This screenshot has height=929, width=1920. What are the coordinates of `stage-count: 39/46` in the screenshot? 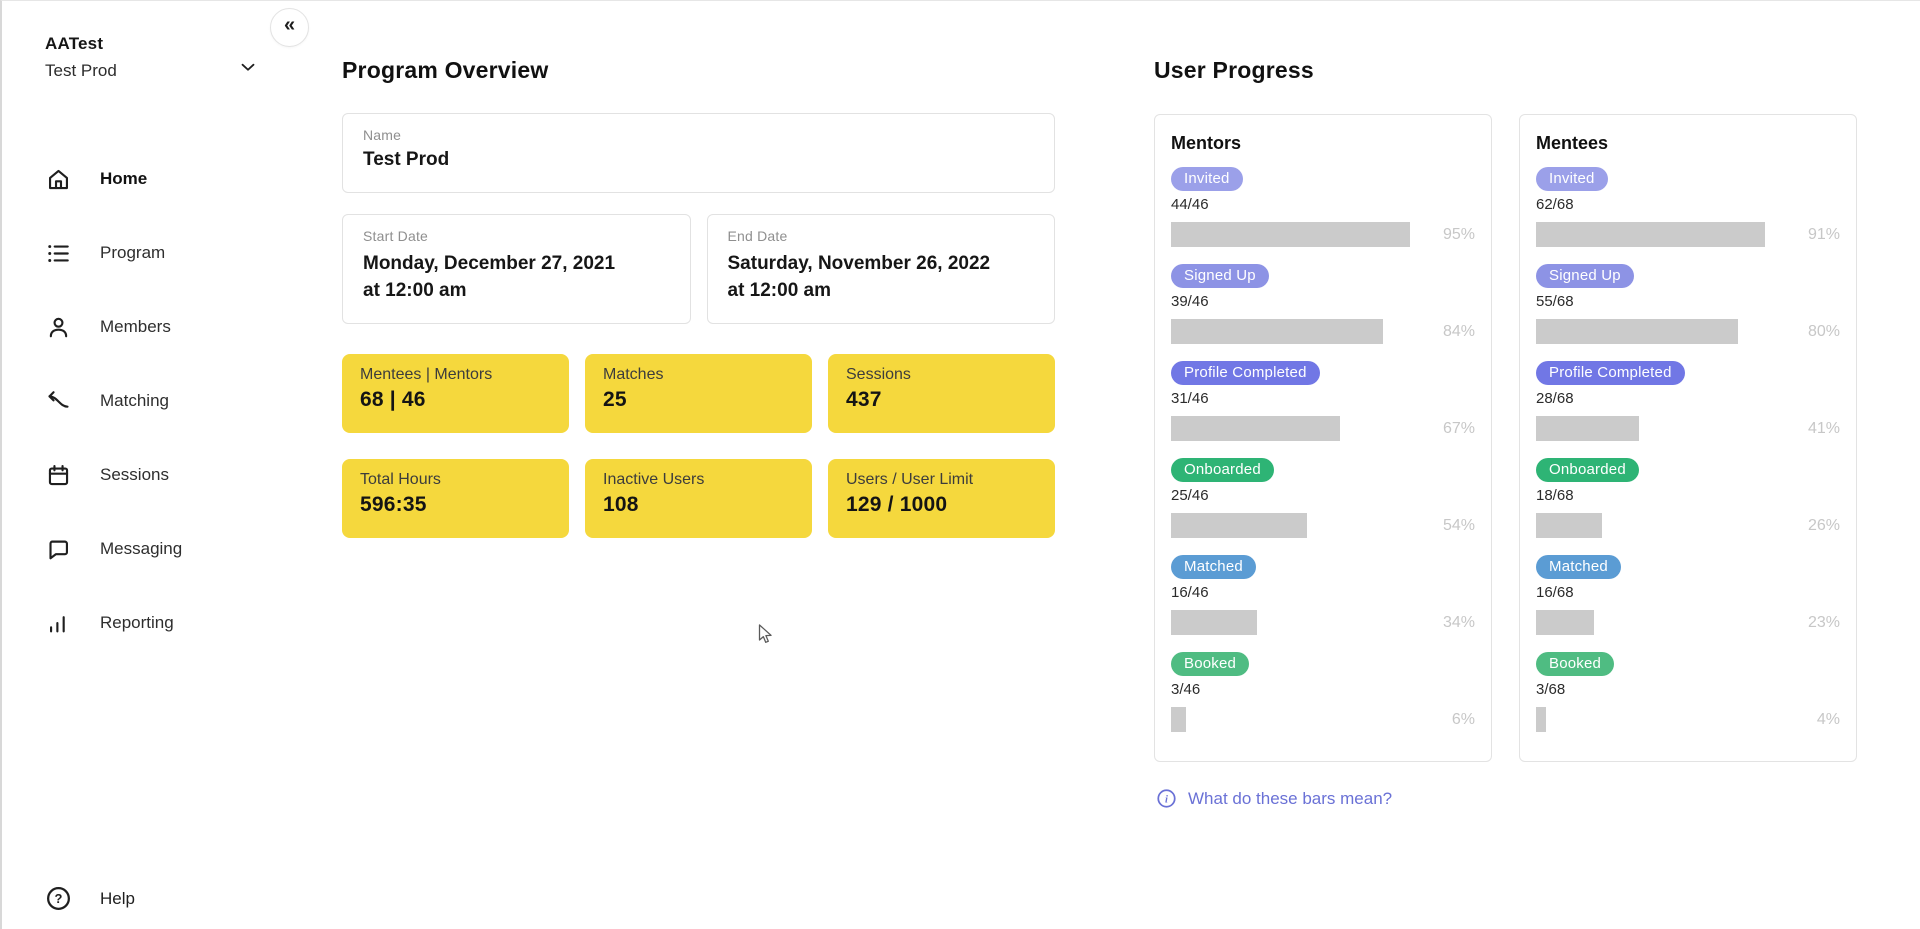 It's located at (1190, 301).